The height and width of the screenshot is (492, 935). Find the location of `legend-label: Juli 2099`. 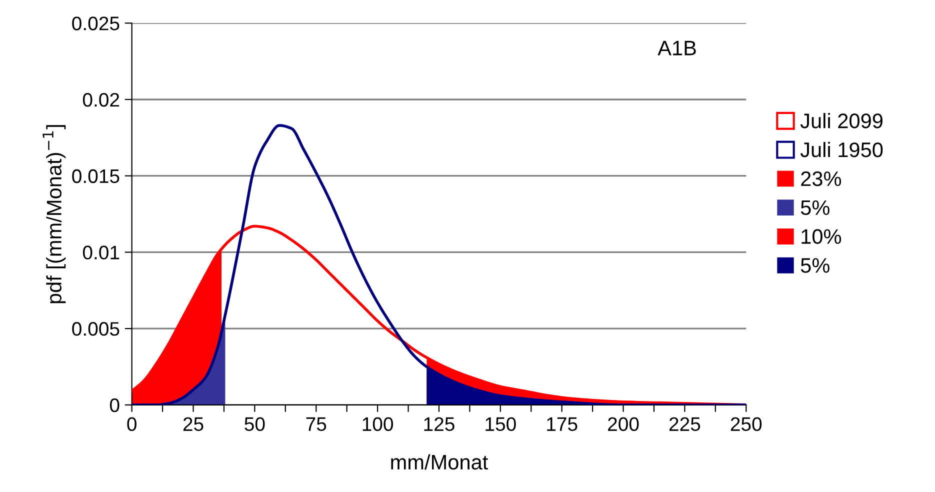

legend-label: Juli 2099 is located at coordinates (841, 120).